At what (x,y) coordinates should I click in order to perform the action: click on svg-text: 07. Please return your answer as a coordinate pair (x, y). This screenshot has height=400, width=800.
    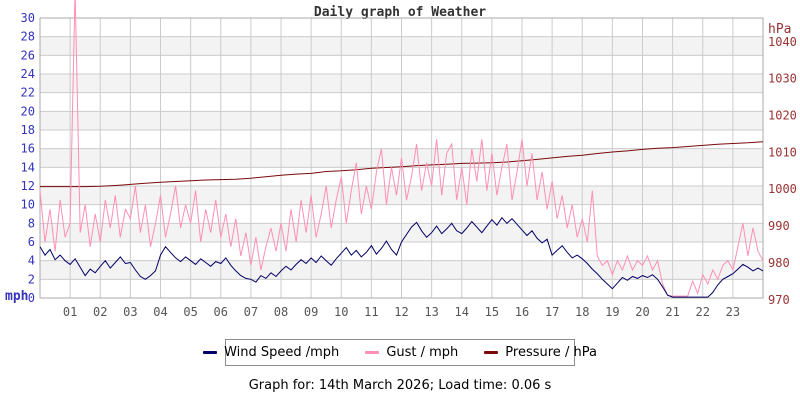
    Looking at the image, I should click on (251, 312).